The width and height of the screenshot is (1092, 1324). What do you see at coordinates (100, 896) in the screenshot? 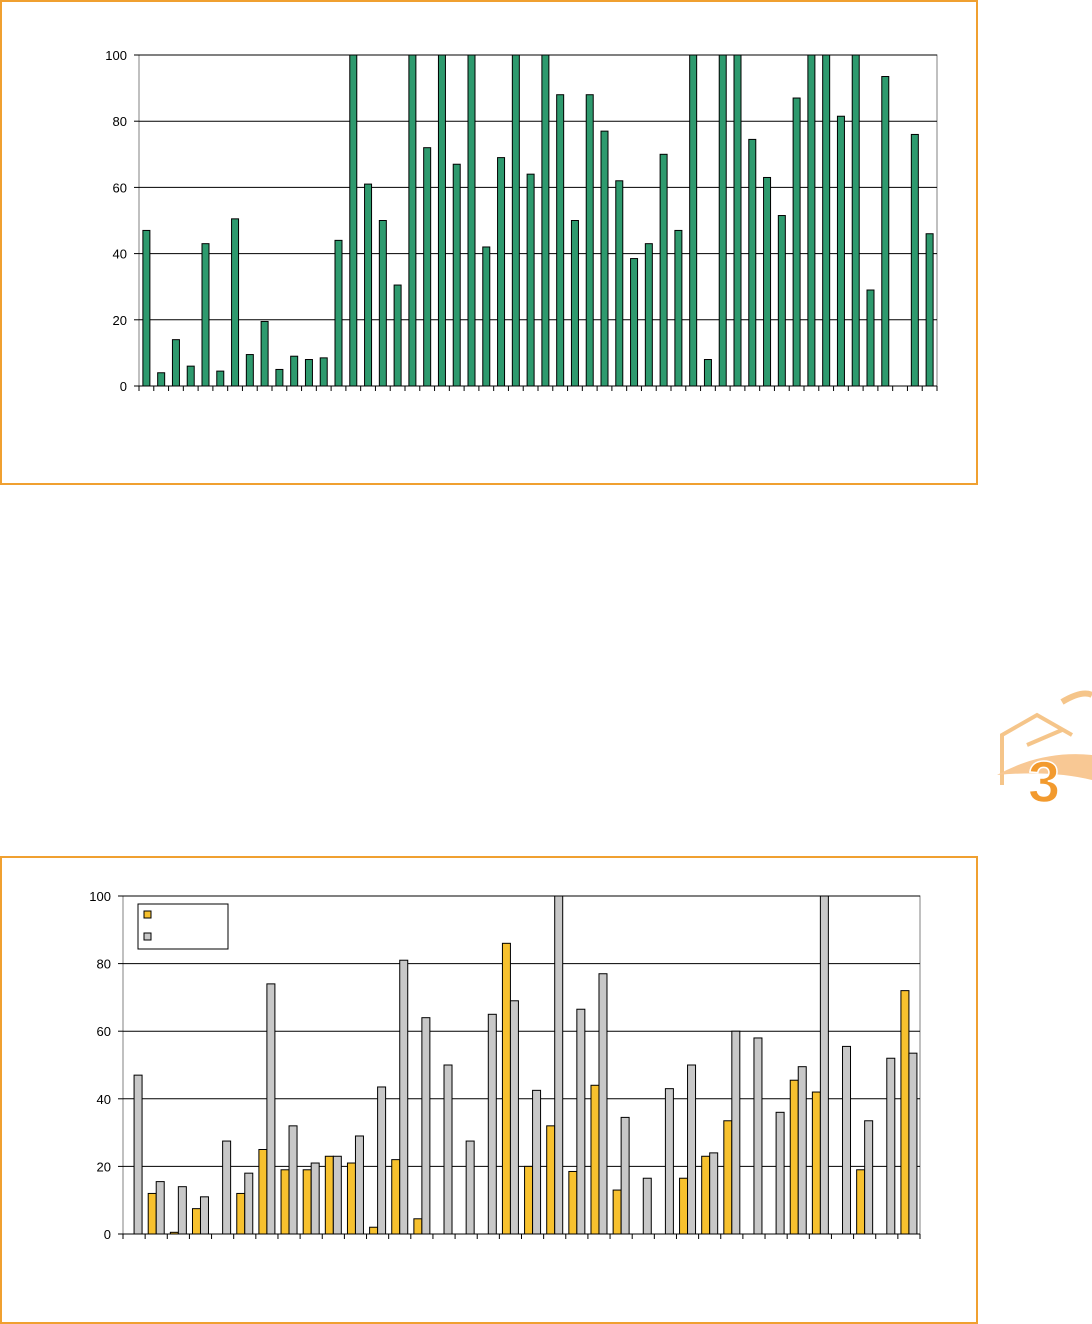
I see `y-tick-label: 100` at bounding box center [100, 896].